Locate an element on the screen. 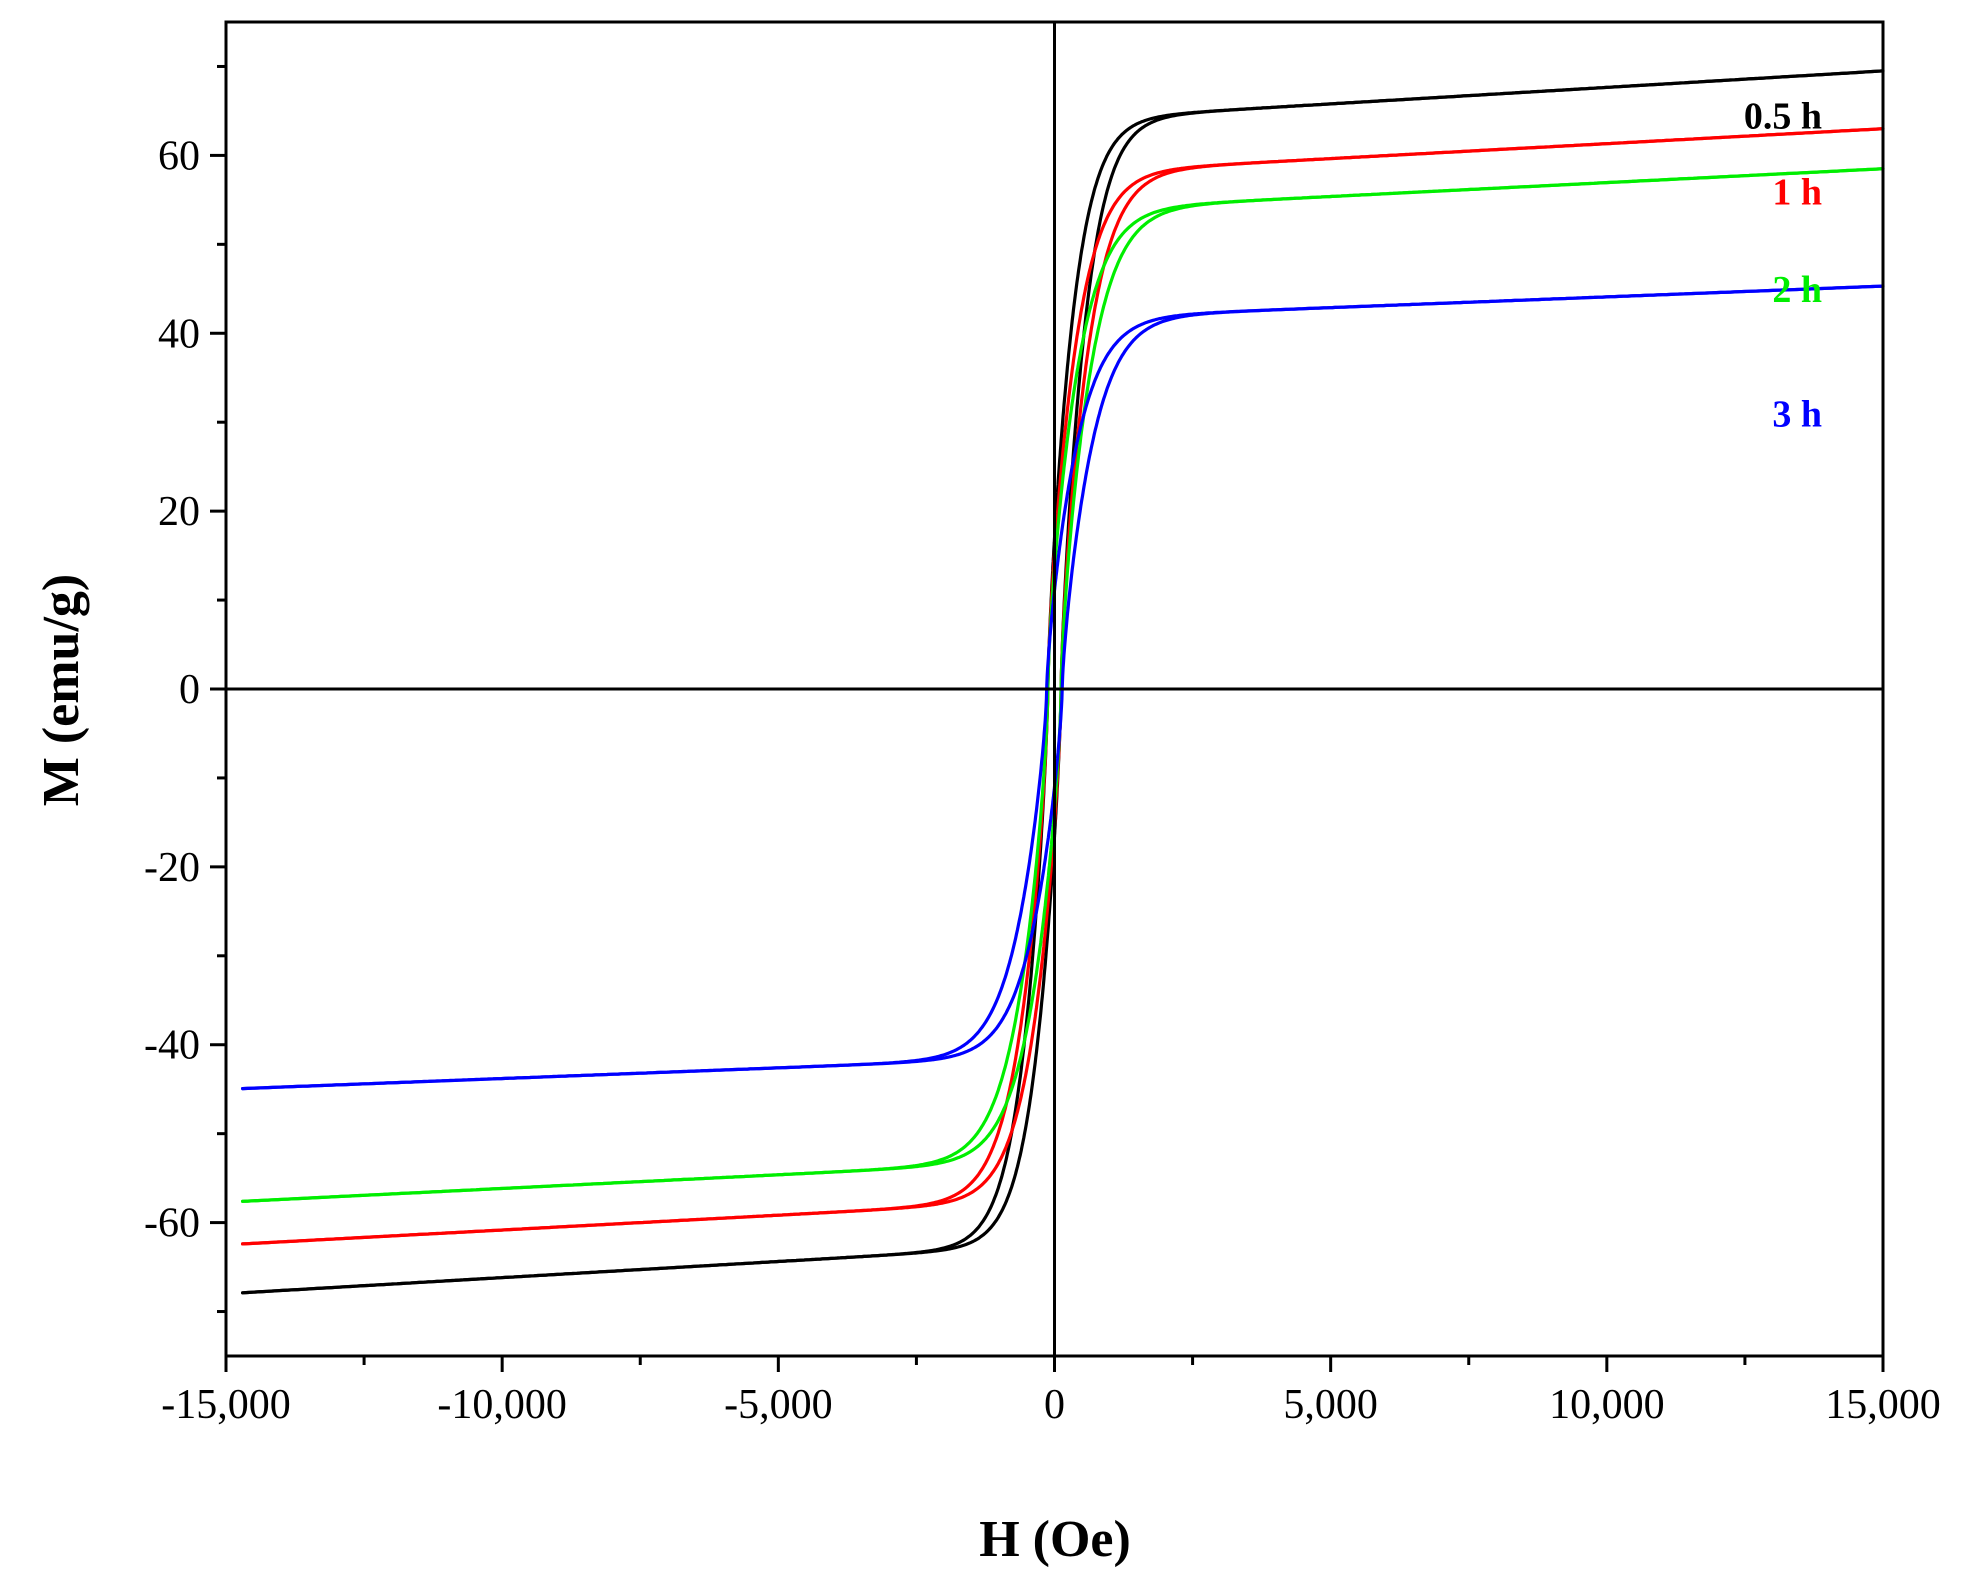 This screenshot has height=1585, width=1975. y-tick-label: 0 is located at coordinates (189, 690).